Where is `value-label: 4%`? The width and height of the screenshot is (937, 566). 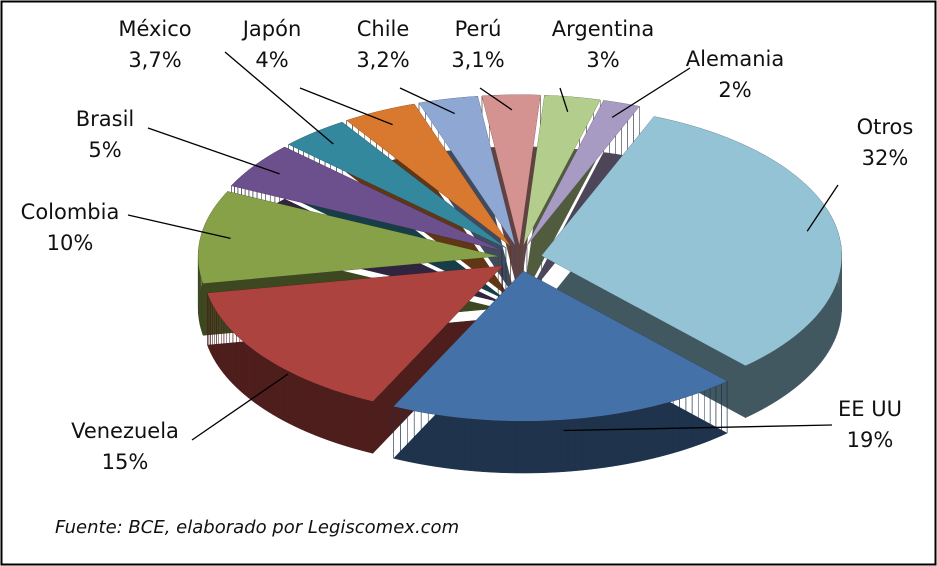 value-label: 4% is located at coordinates (271, 60).